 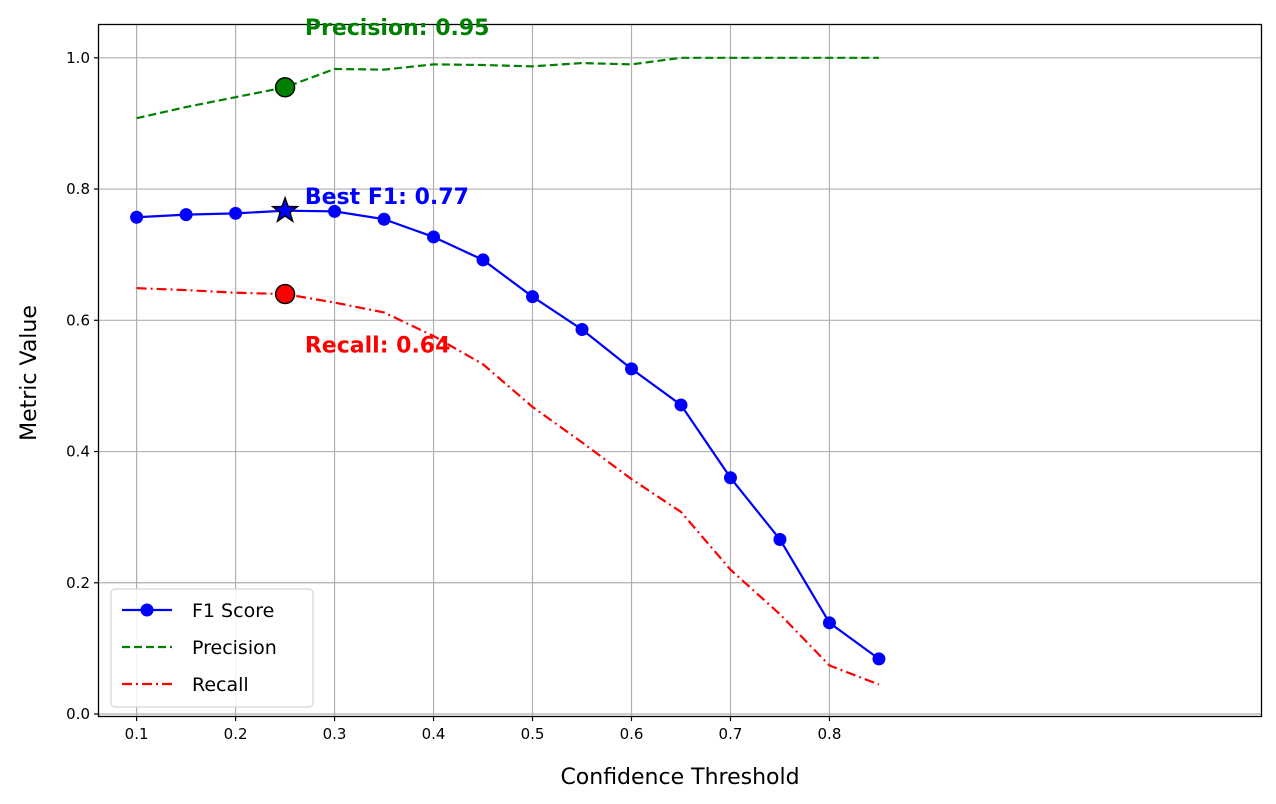 I want to click on legend: F1 Score Precision Recall, so click(x=212, y=648).